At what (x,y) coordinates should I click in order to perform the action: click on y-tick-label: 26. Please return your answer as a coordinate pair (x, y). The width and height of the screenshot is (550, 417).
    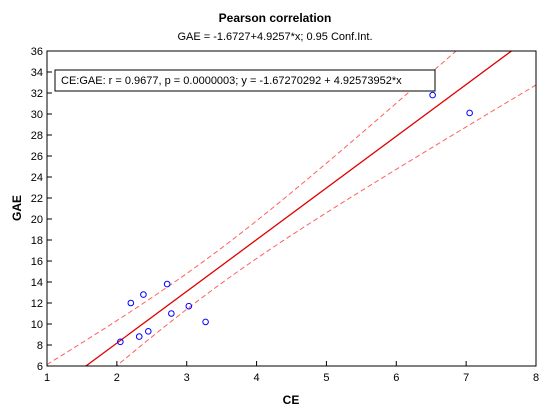
    Looking at the image, I should click on (37, 157).